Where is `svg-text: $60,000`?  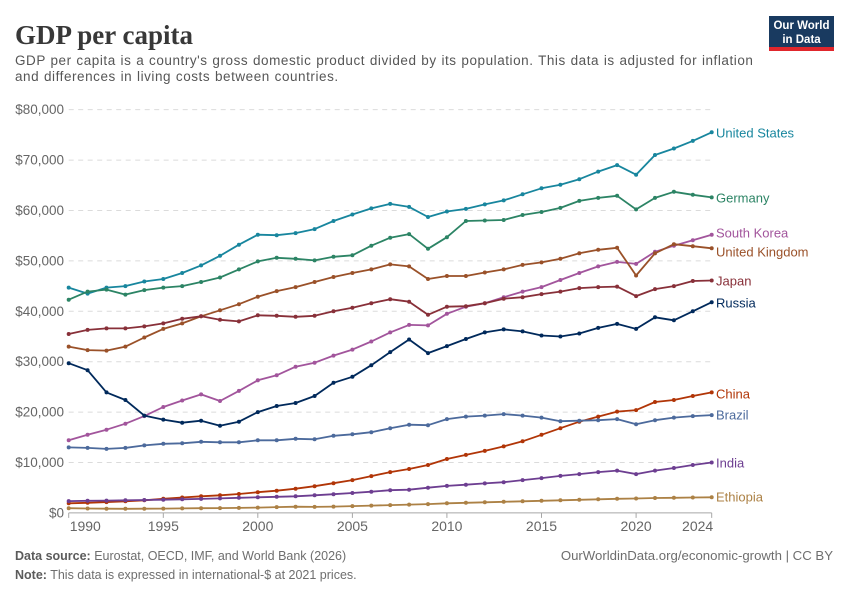
svg-text: $60,000 is located at coordinates (39, 210).